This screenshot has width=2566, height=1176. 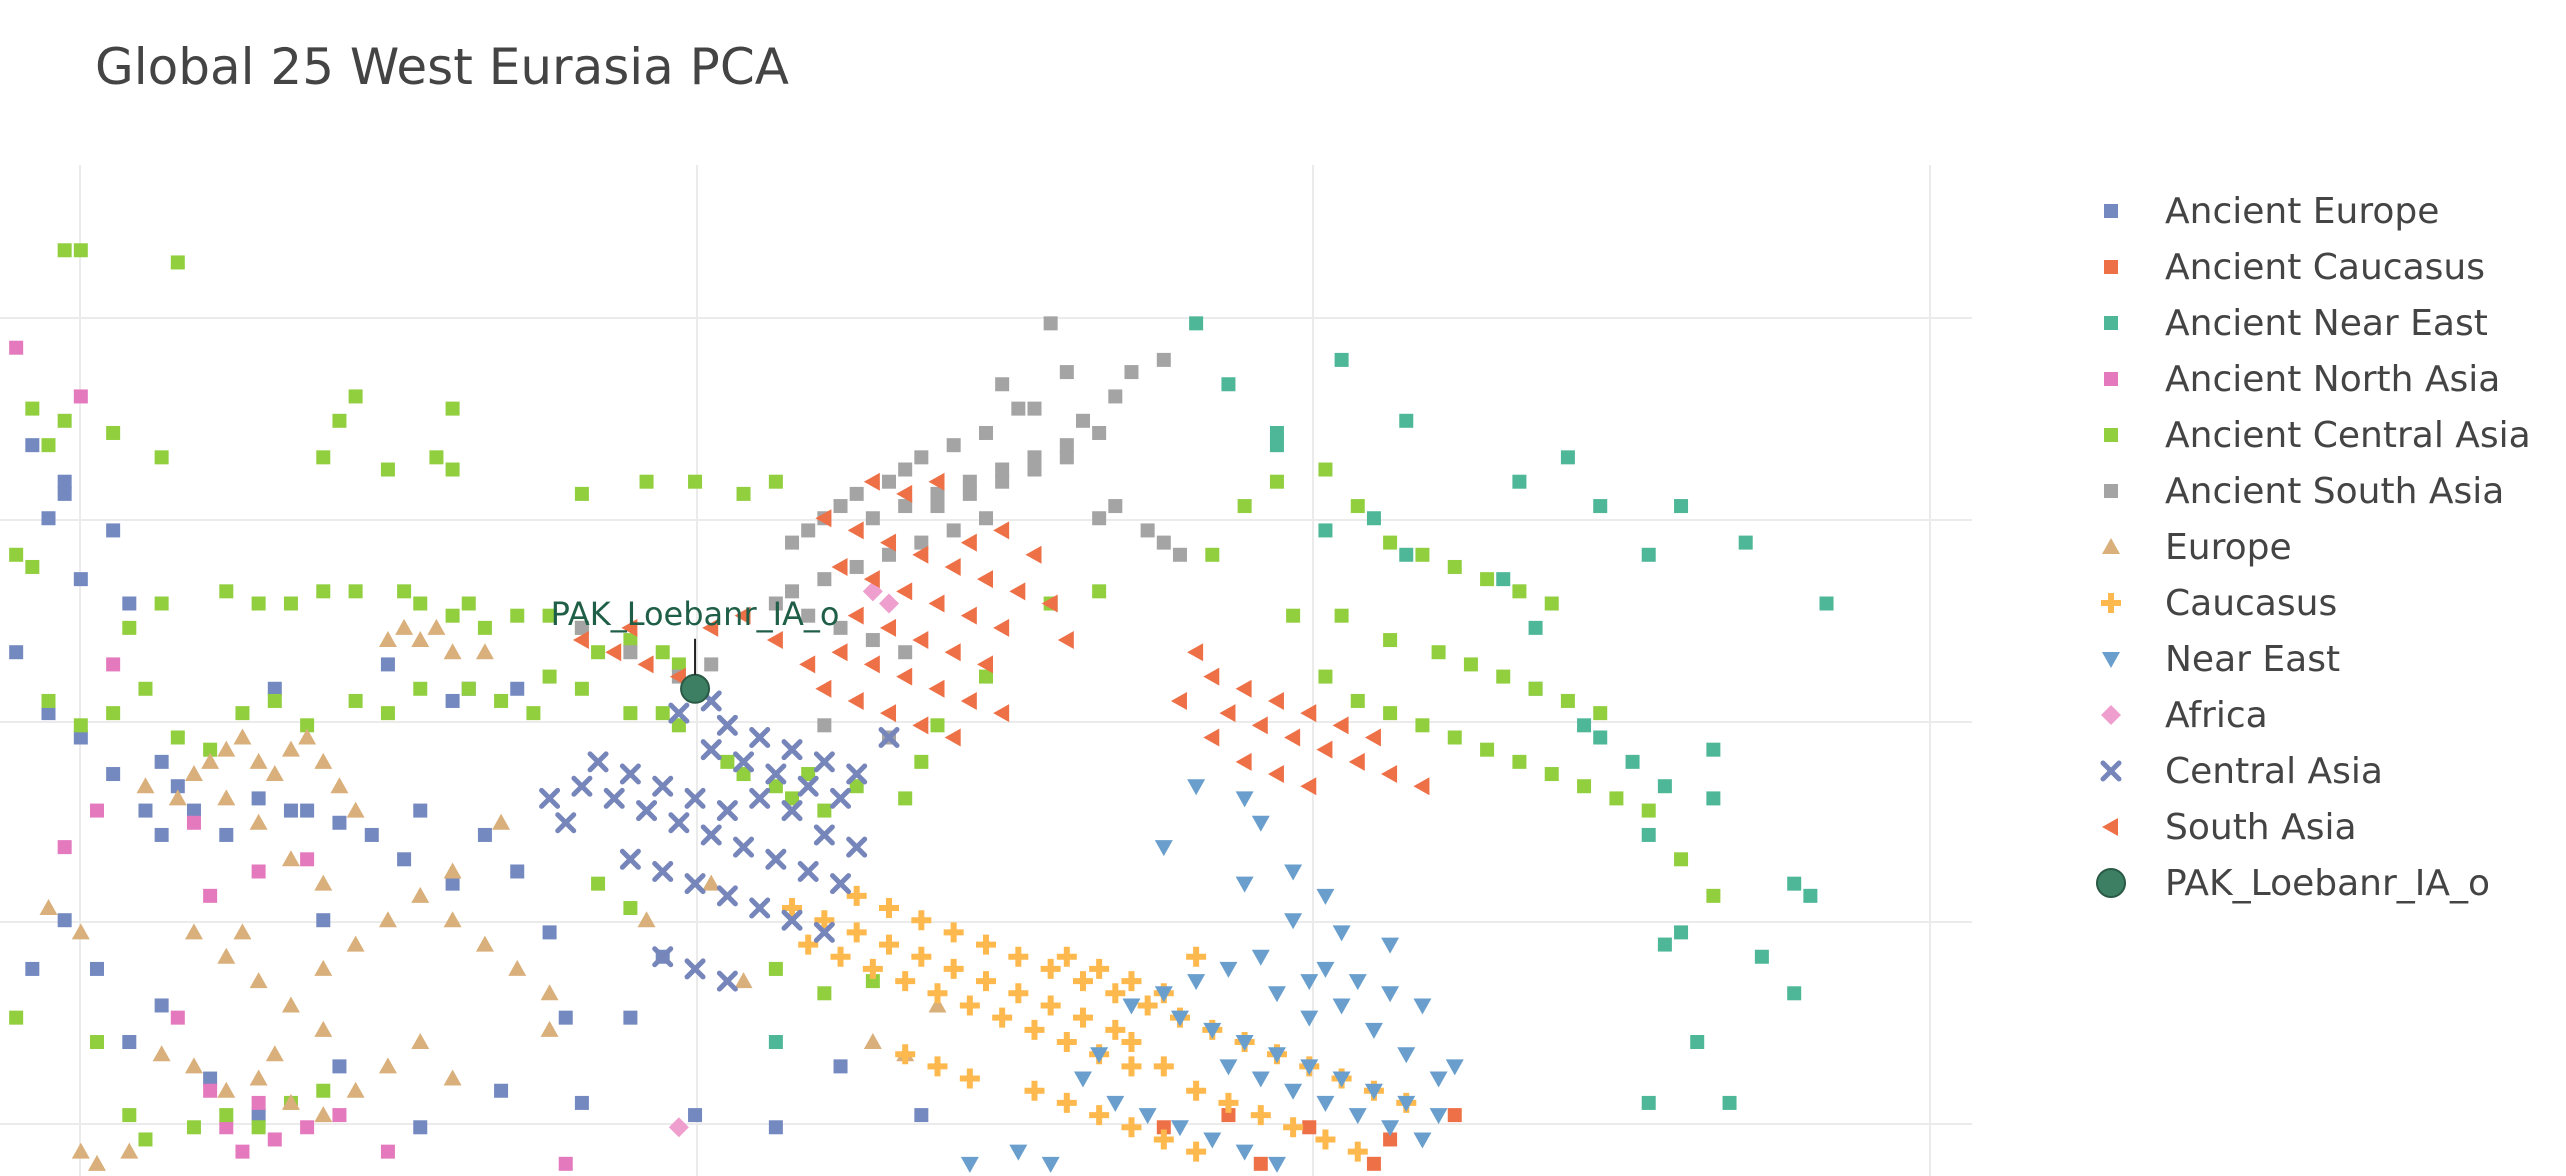 I want to click on legend-item-ancient-central-asia: Ancient Central Asia, so click(x=2308, y=435).